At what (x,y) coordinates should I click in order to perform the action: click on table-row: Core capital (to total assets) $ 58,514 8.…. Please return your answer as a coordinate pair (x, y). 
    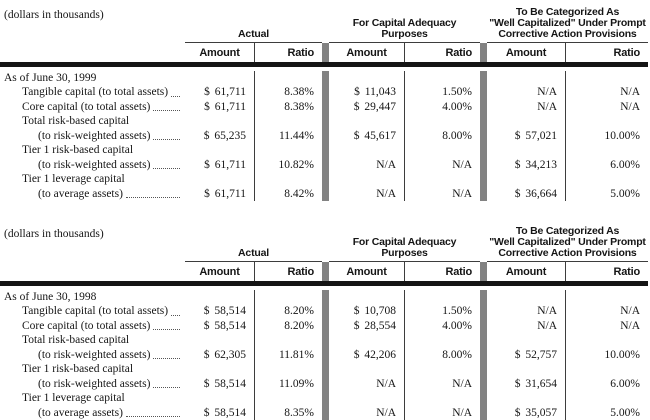
    Looking at the image, I should click on (324, 325).